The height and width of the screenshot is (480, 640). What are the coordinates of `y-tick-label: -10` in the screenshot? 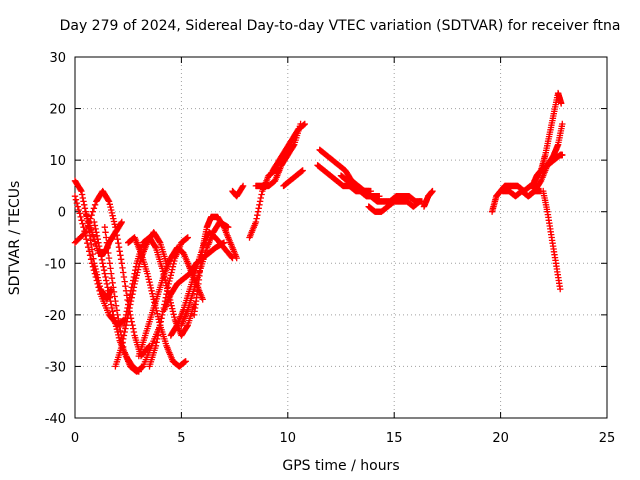 It's located at (55, 264).